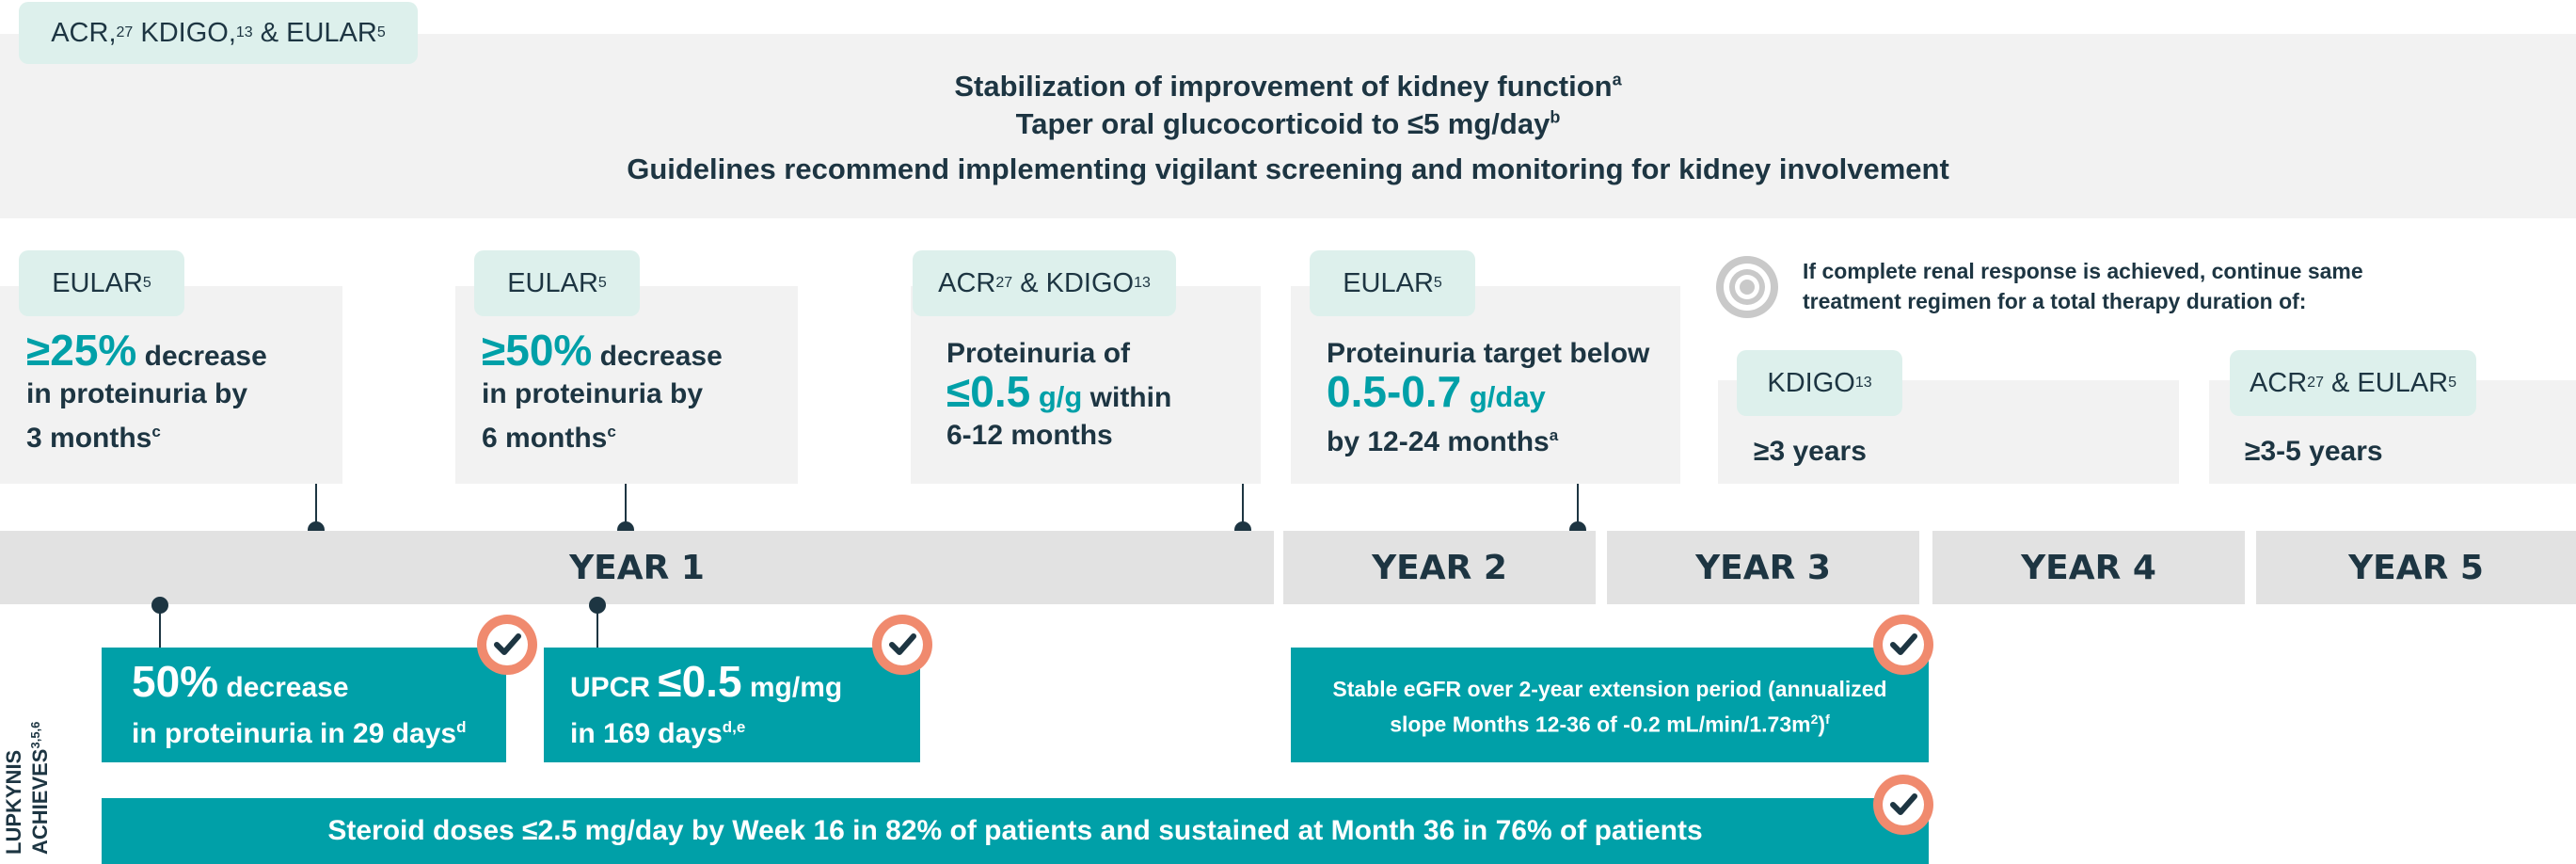 Image resolution: width=2576 pixels, height=864 pixels. What do you see at coordinates (218, 33) in the screenshot?
I see `top-guideline-tag: ACR, 27 KDIGO, 13 & EULAR 5` at bounding box center [218, 33].